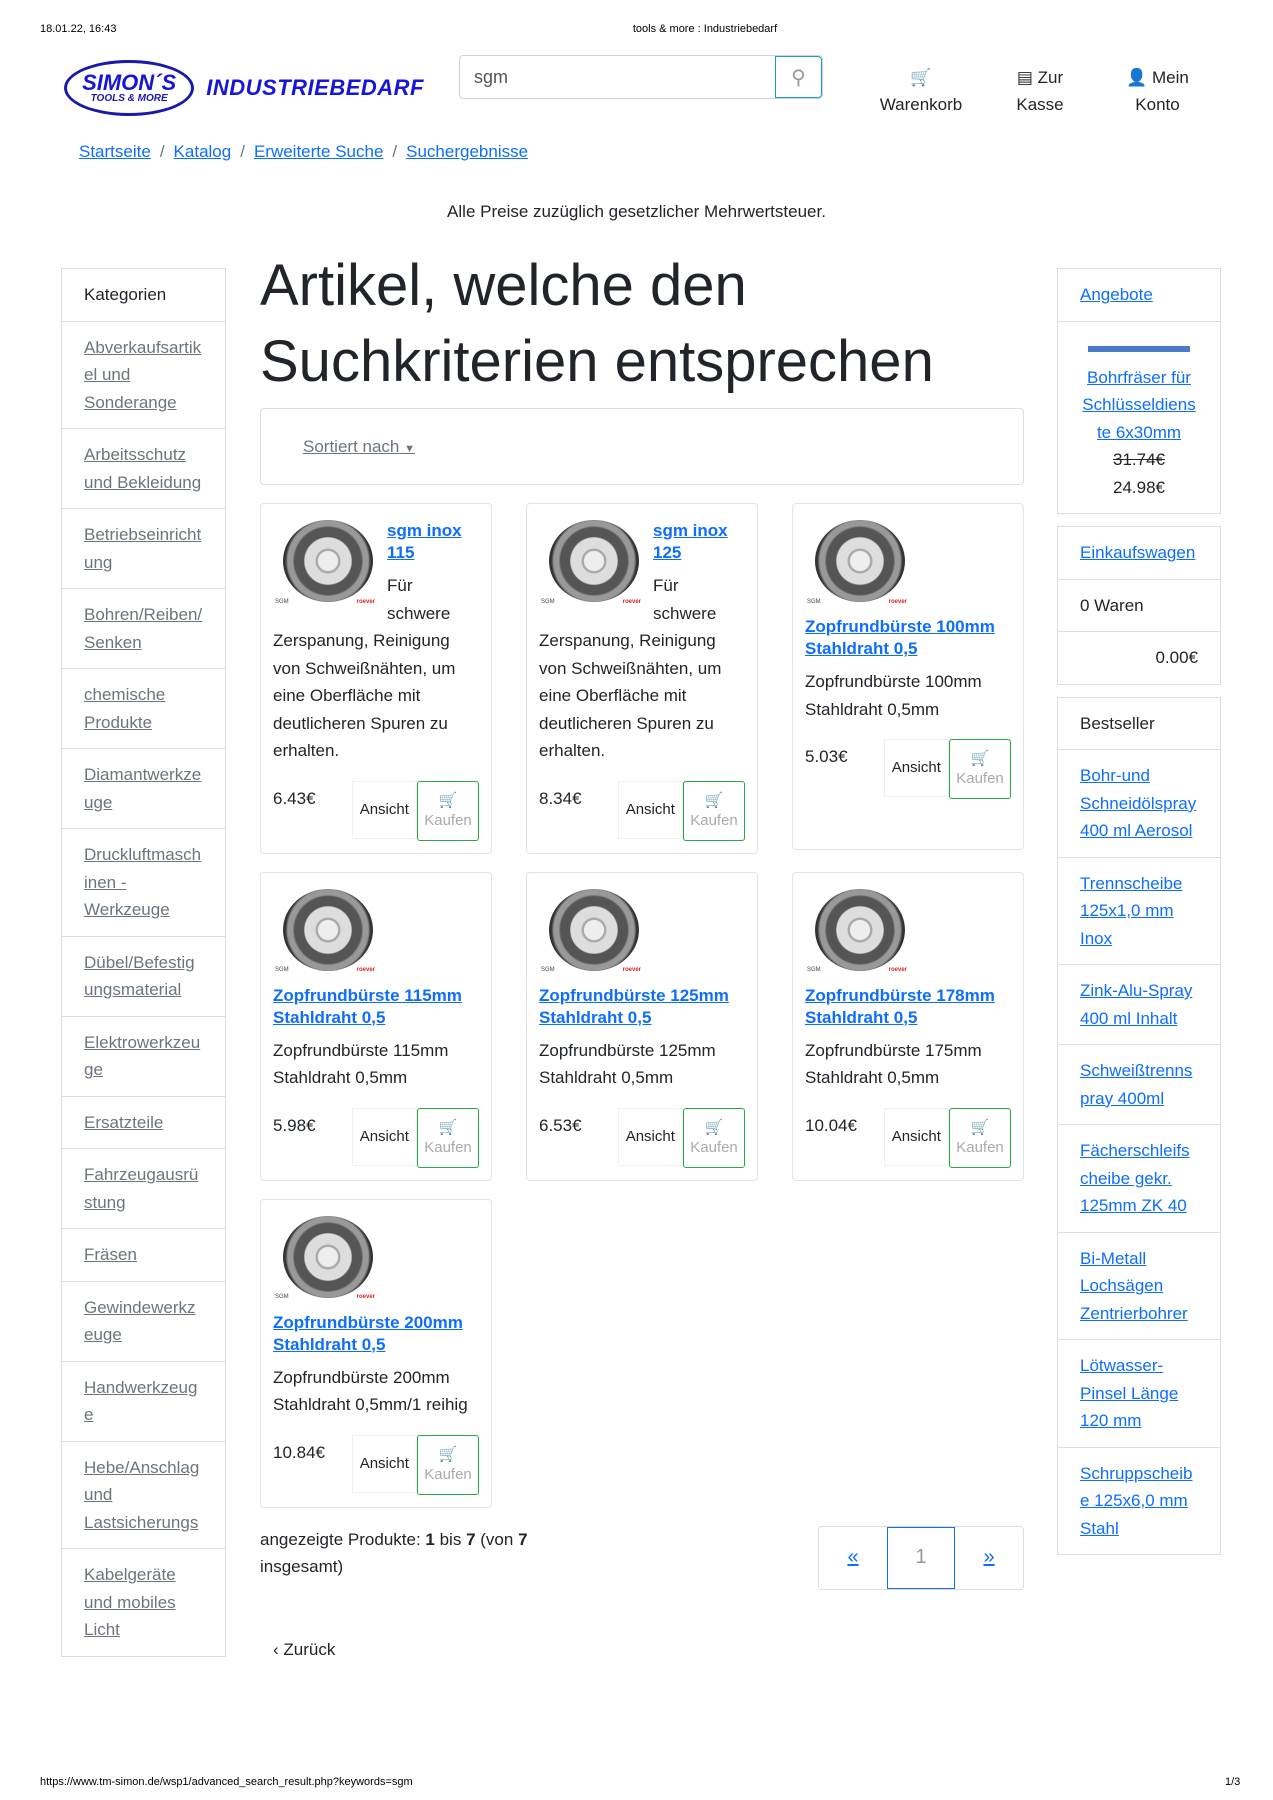  I want to click on categories-title: Kategorien, so click(125, 294).